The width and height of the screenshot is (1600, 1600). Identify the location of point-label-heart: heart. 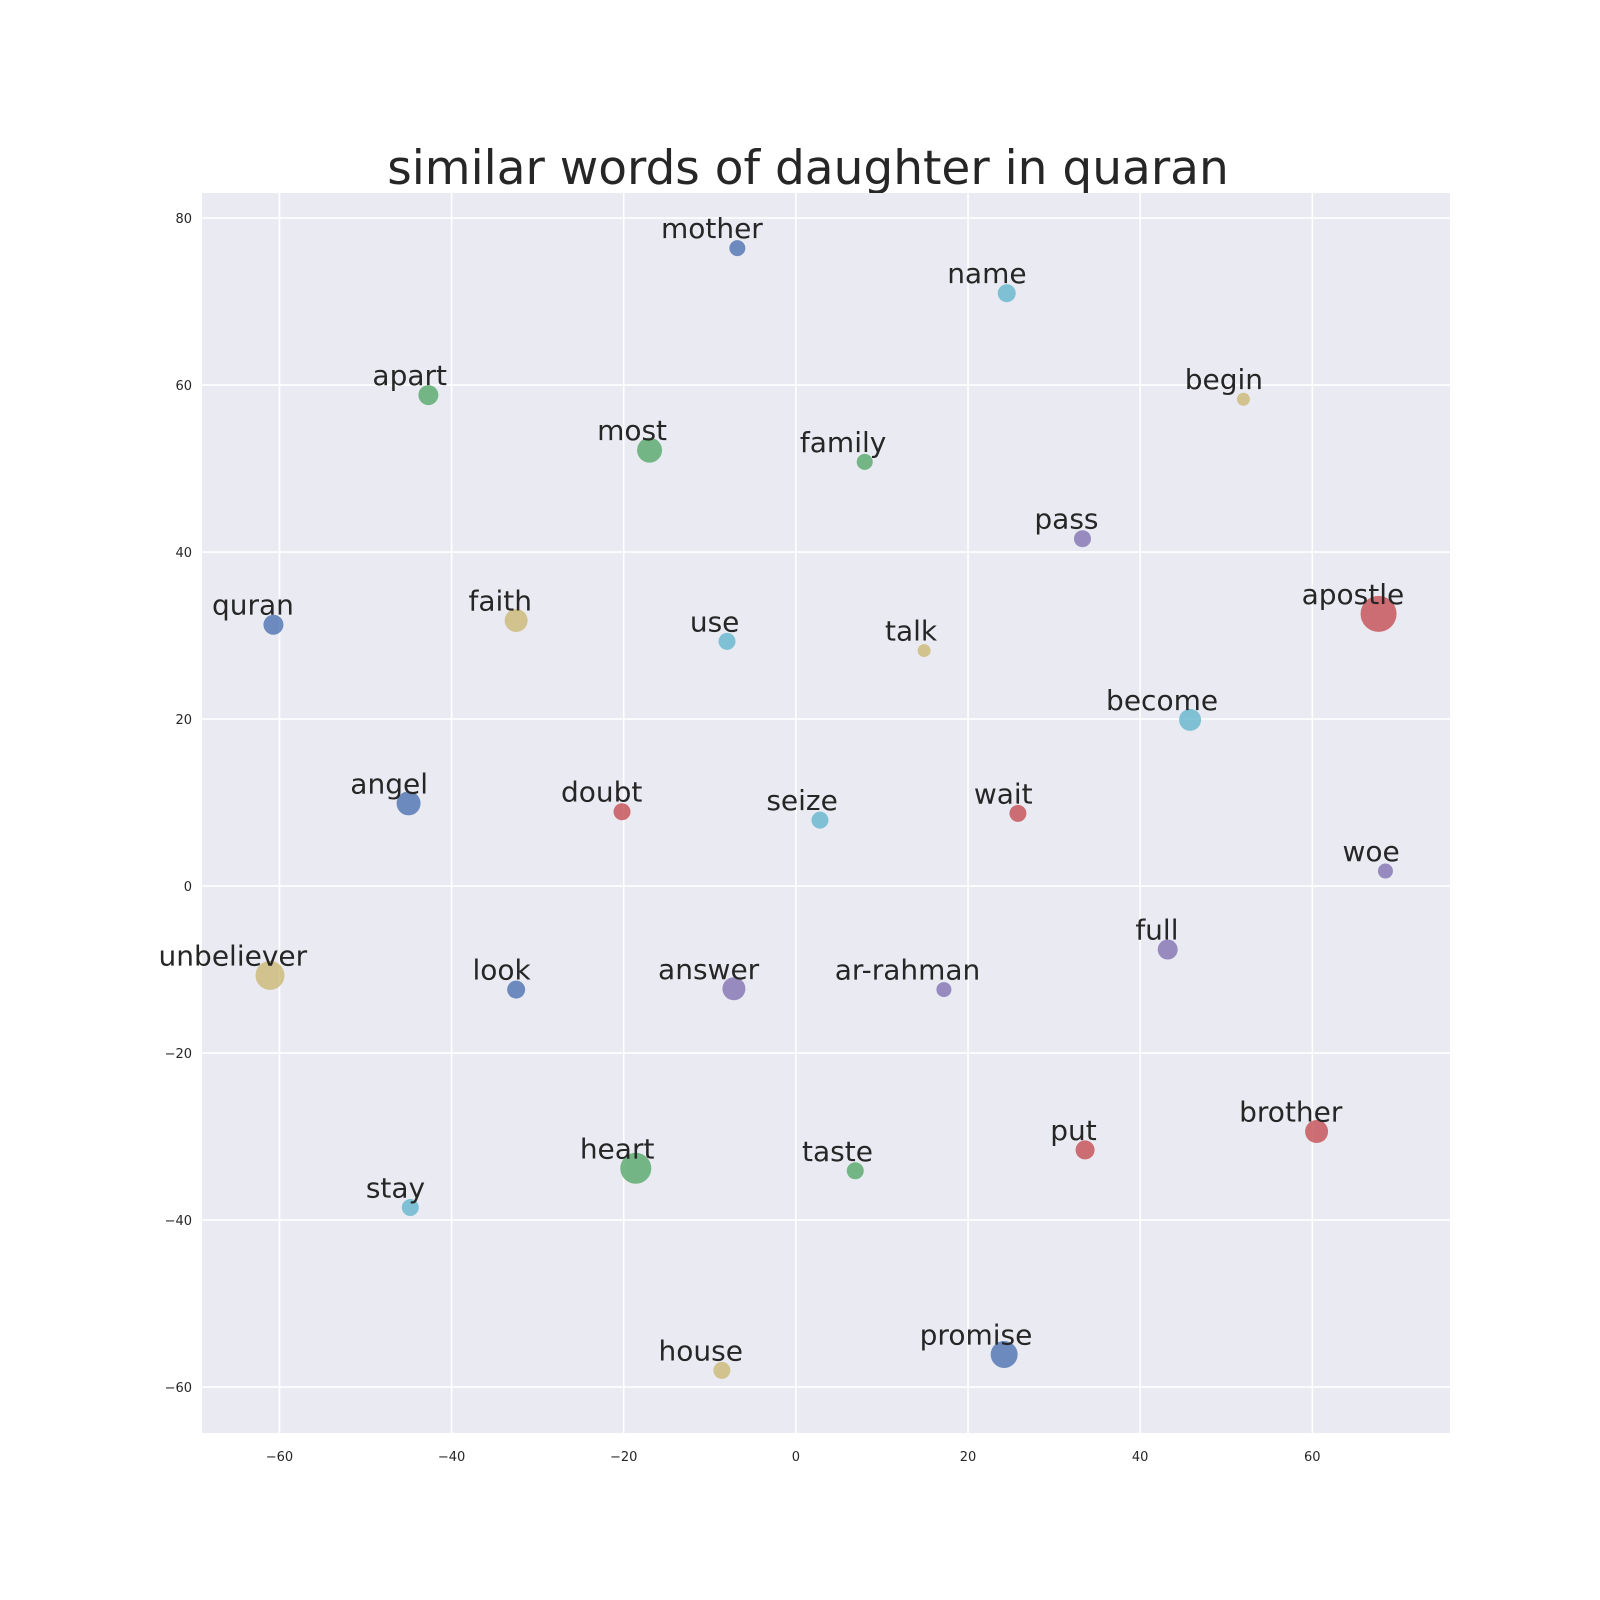
(617, 1148).